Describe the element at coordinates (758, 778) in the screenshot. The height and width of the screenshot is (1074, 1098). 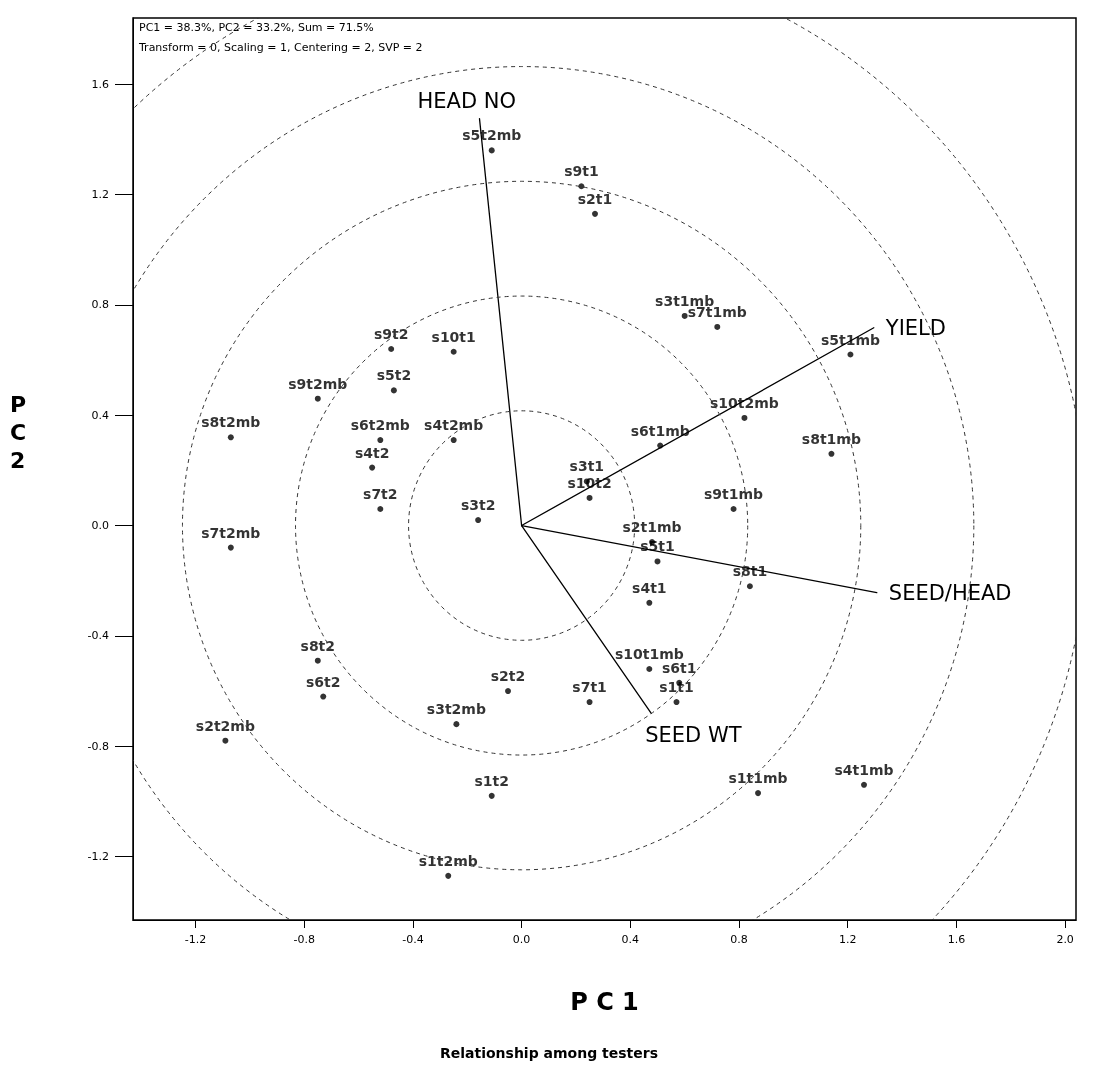
I see `data-label: s1t1mb` at that location.